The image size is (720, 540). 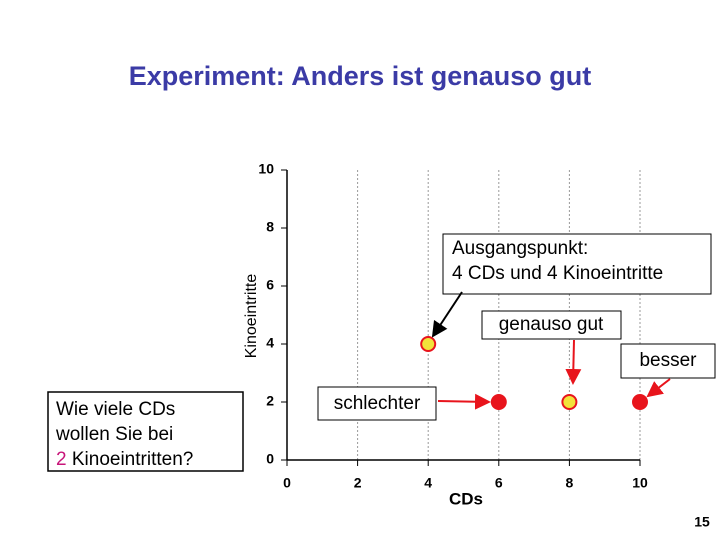 I want to click on question: Wie viele CDs, so click(x=115, y=409).